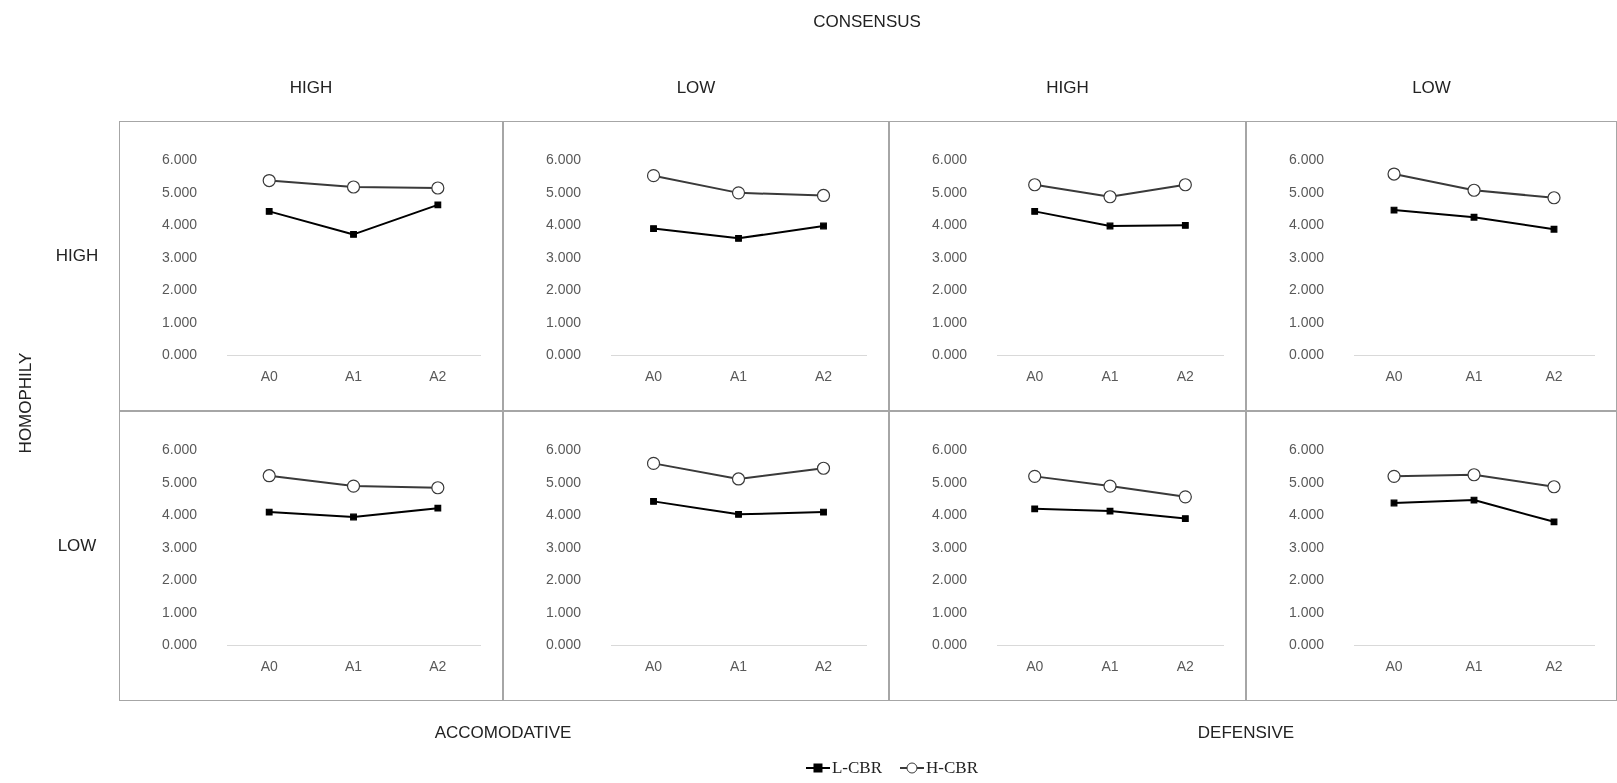 The image size is (1617, 783). Describe the element at coordinates (696, 88) in the screenshot. I see `chart-title: LOW` at that location.